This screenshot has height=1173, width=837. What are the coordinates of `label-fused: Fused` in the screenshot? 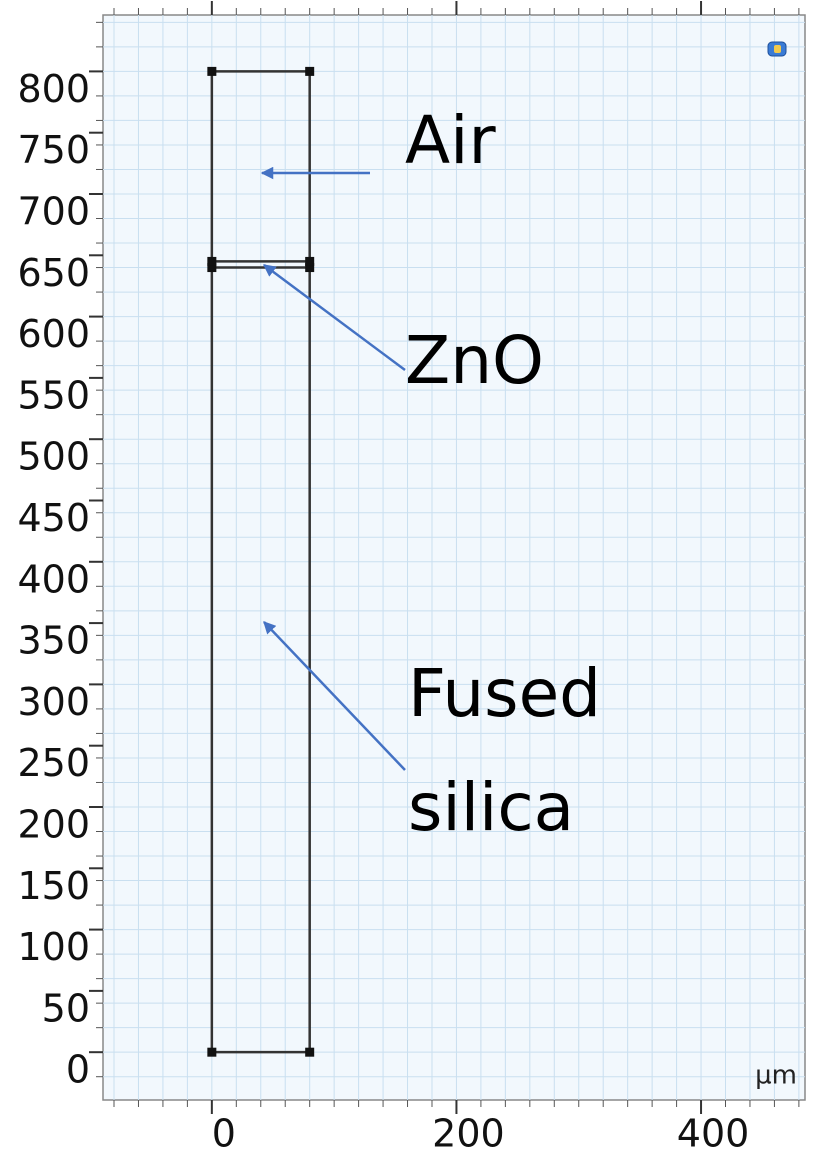 It's located at (504, 693).